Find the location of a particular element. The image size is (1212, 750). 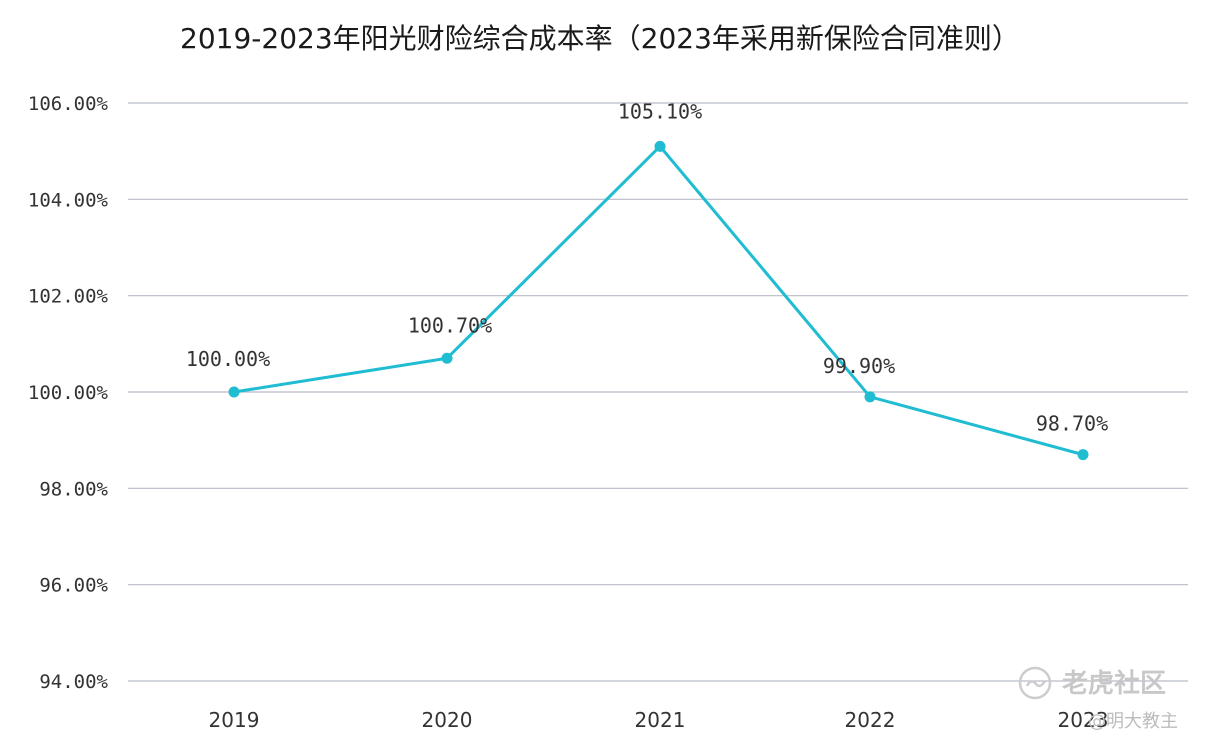

watermark-brand: 老虎社区 is located at coordinates (1114, 683).